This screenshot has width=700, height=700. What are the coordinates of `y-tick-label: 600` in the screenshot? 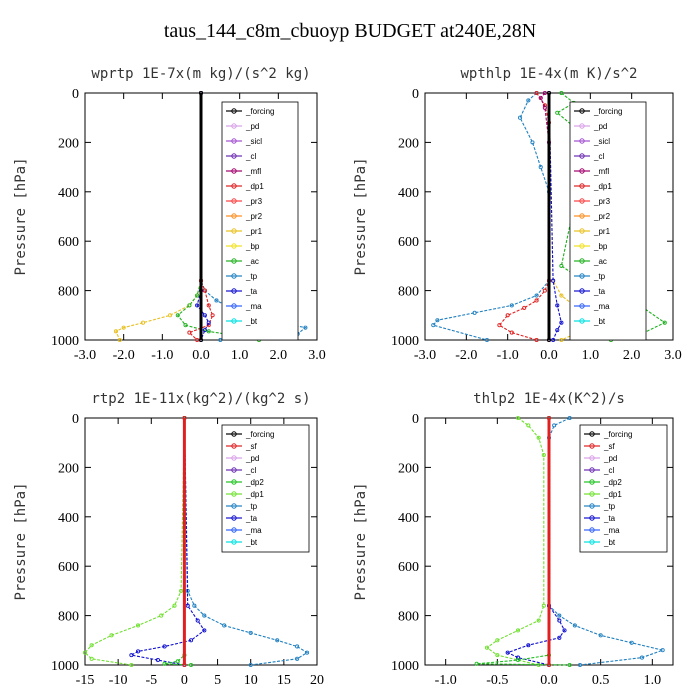 It's located at (68, 242).